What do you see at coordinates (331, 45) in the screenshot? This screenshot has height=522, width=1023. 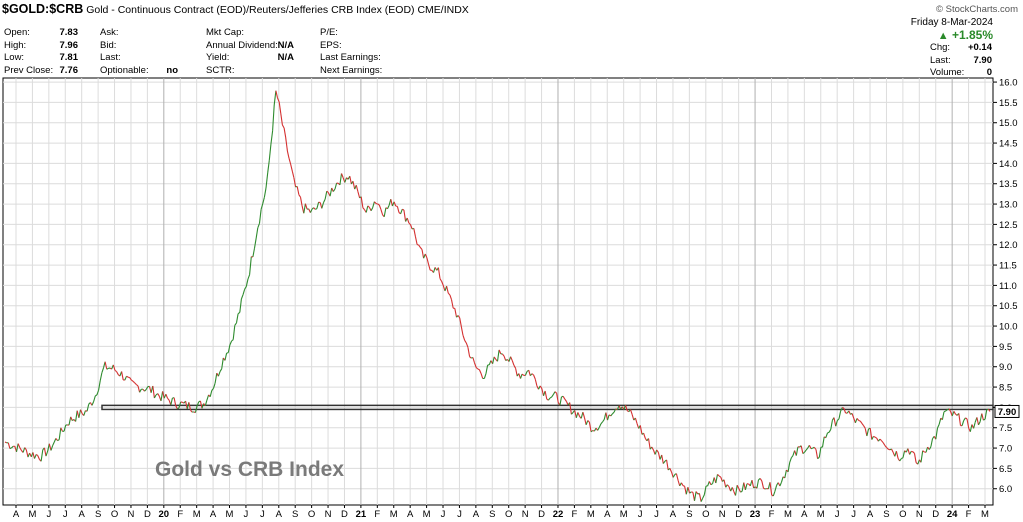 I see `eps-label: EPS:` at bounding box center [331, 45].